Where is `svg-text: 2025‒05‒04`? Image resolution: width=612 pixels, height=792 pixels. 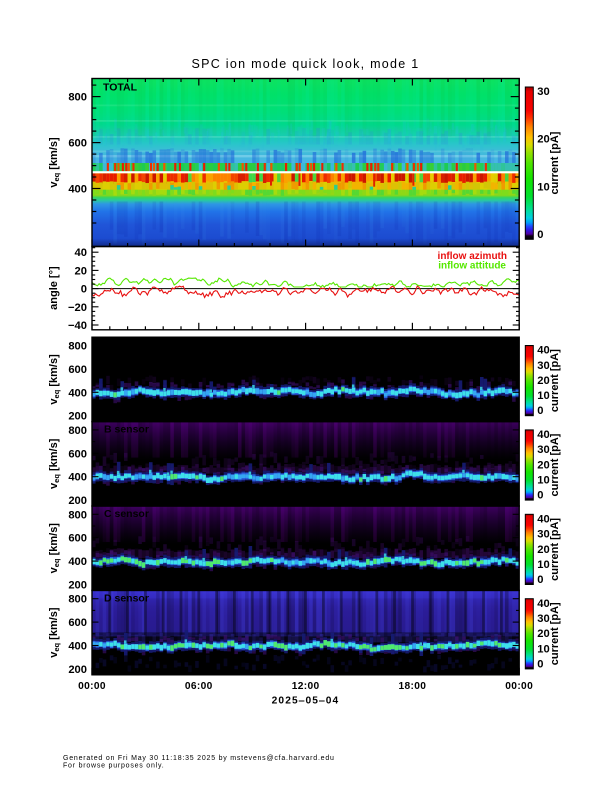 svg-text: 2025‒05‒04 is located at coordinates (306, 701).